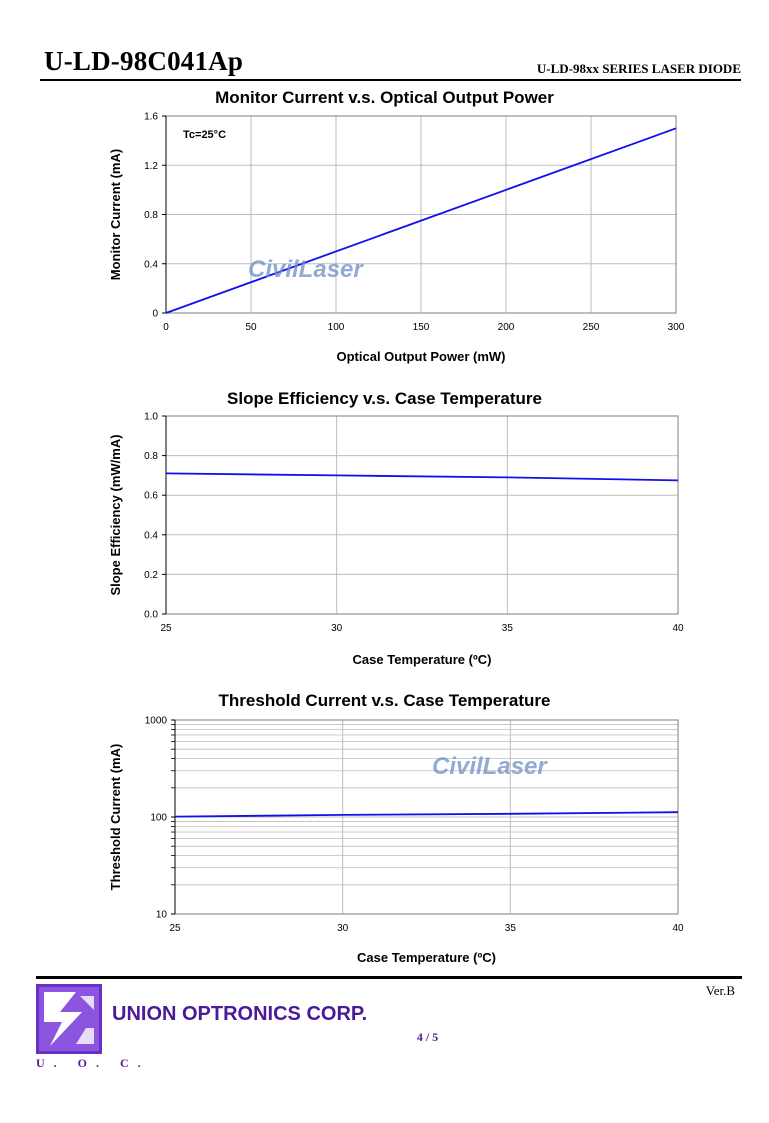  Describe the element at coordinates (389, 977) in the screenshot. I see `footer-divider` at that location.